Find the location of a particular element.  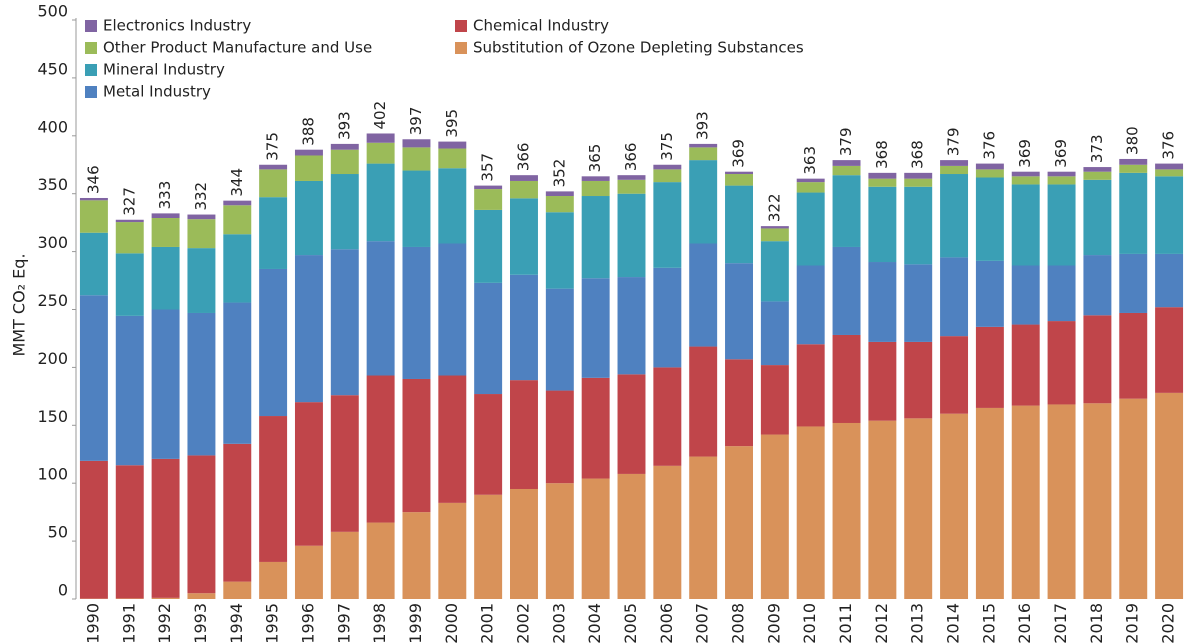

total-label: 368 is located at coordinates (918, 154).